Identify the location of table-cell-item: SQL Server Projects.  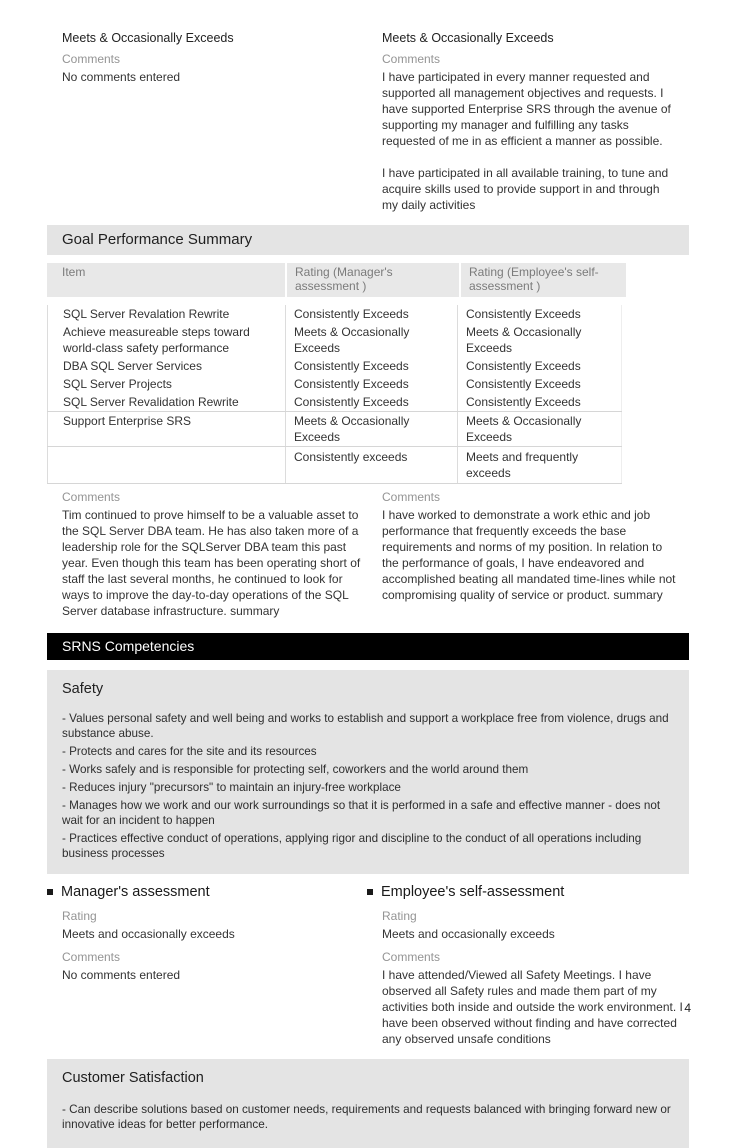
(166, 384).